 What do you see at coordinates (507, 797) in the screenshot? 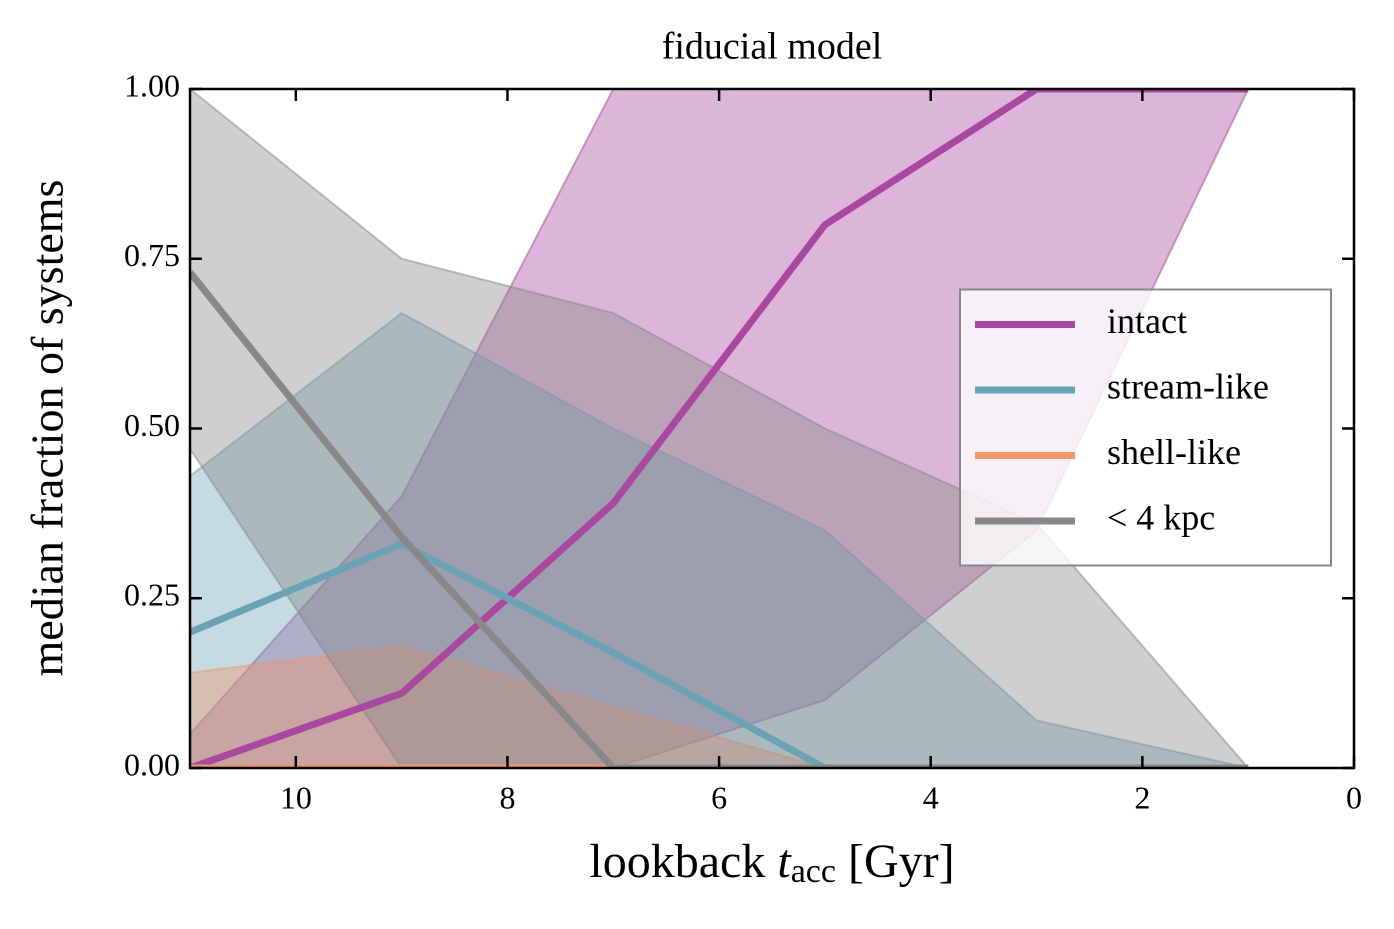
I see `x-tick-label: 8` at bounding box center [507, 797].